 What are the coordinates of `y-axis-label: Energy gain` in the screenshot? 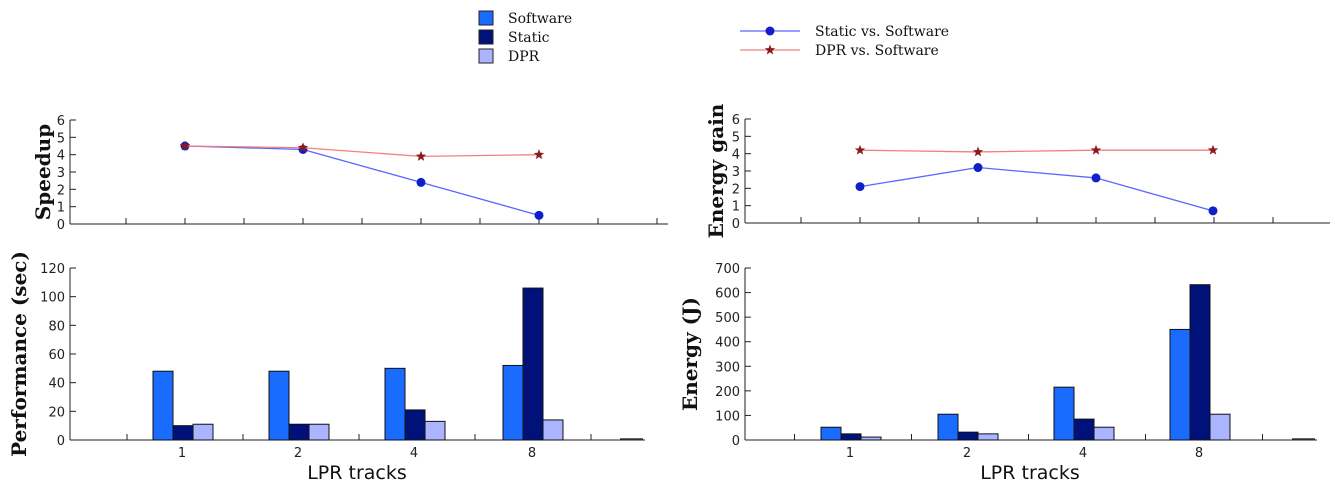 It's located at (716, 170).